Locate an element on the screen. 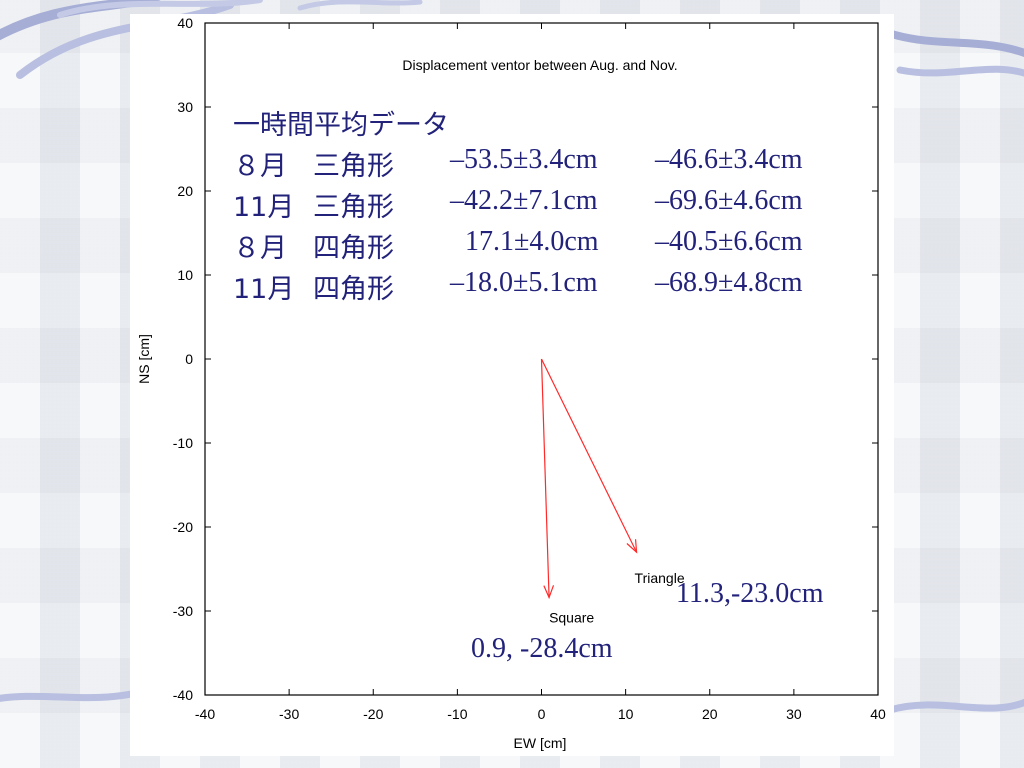 This screenshot has height=768, width=1024. x-tick-label: 0 is located at coordinates (542, 714).